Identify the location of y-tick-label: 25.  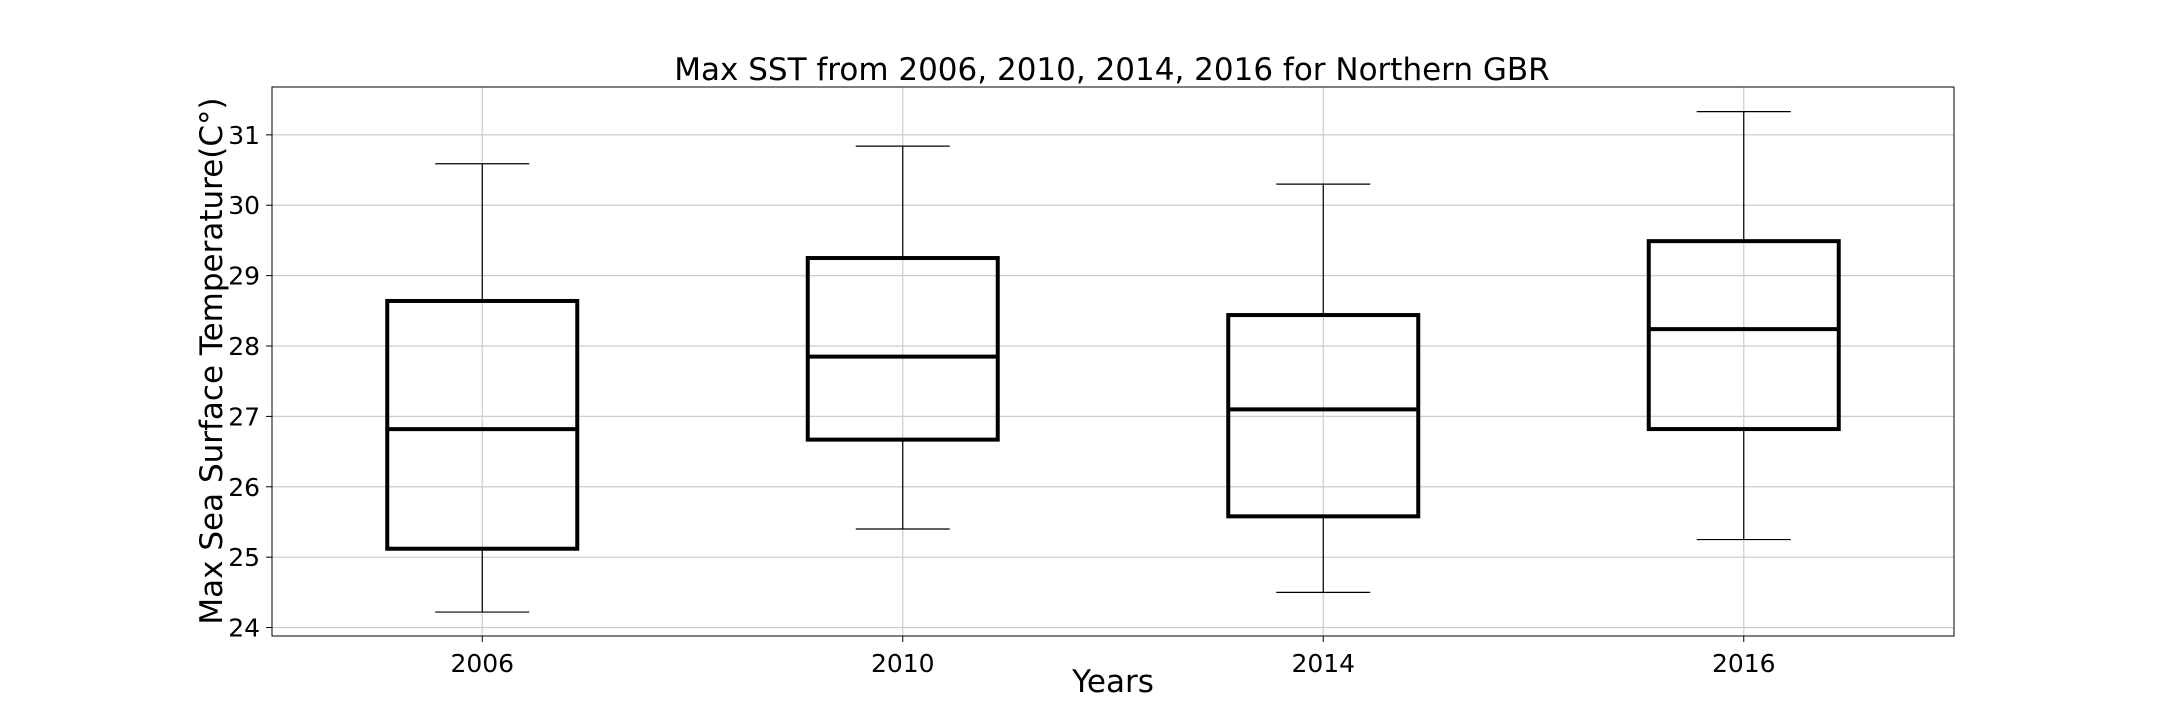
(244, 557).